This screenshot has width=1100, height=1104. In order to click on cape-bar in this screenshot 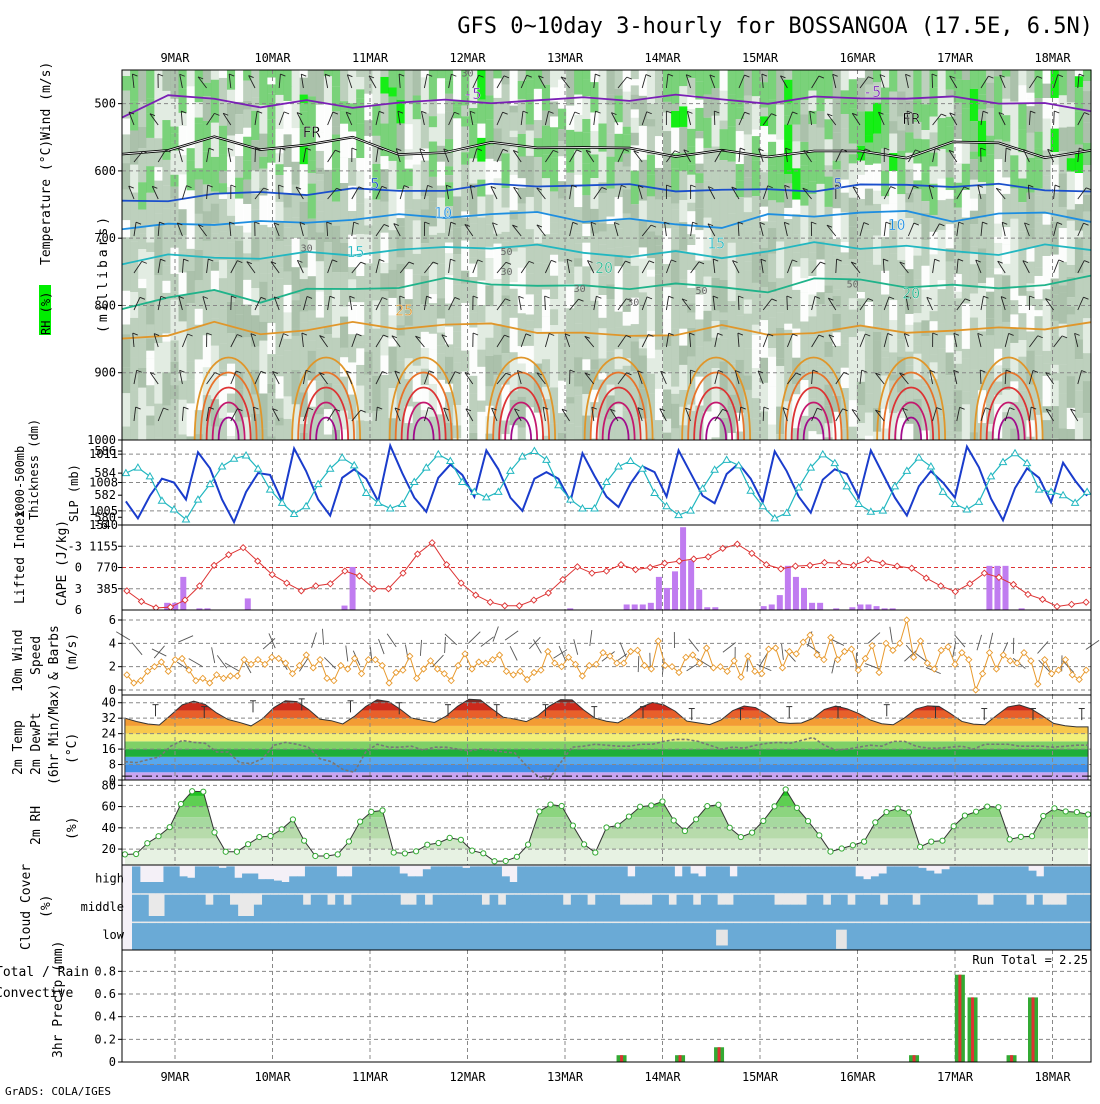, I will do `click(659, 593)`.